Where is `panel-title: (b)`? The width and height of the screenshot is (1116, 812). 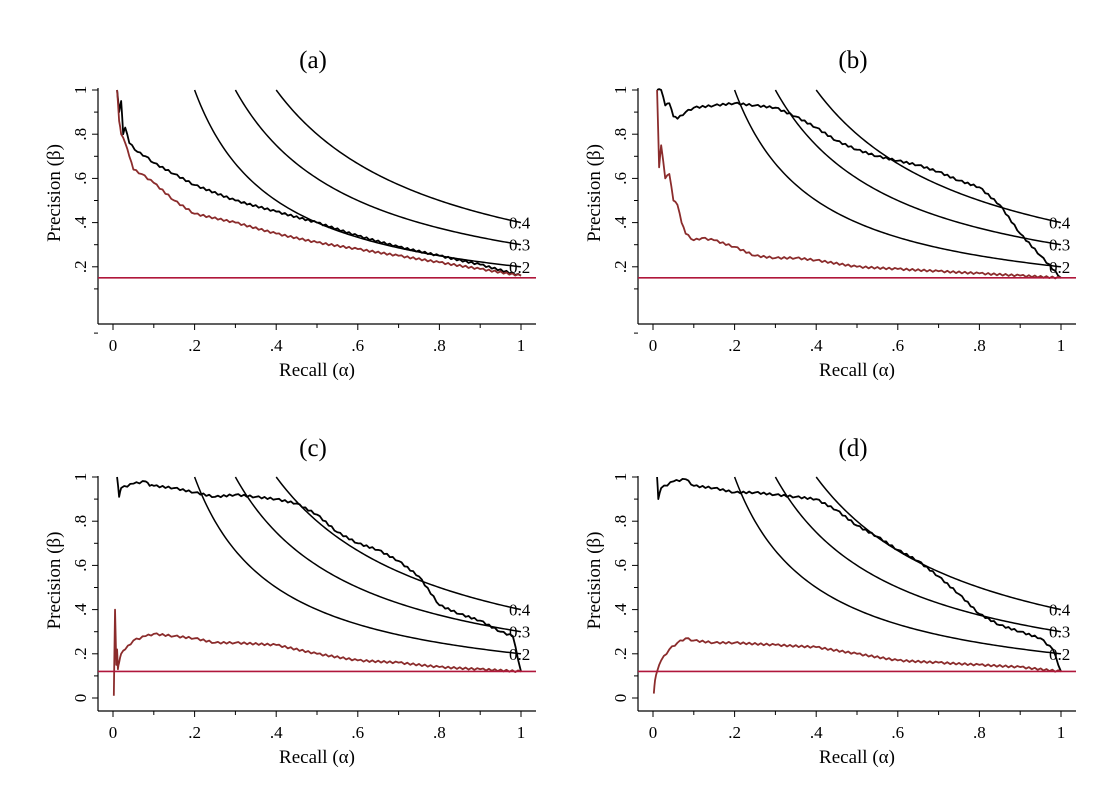 panel-title: (b) is located at coordinates (852, 60).